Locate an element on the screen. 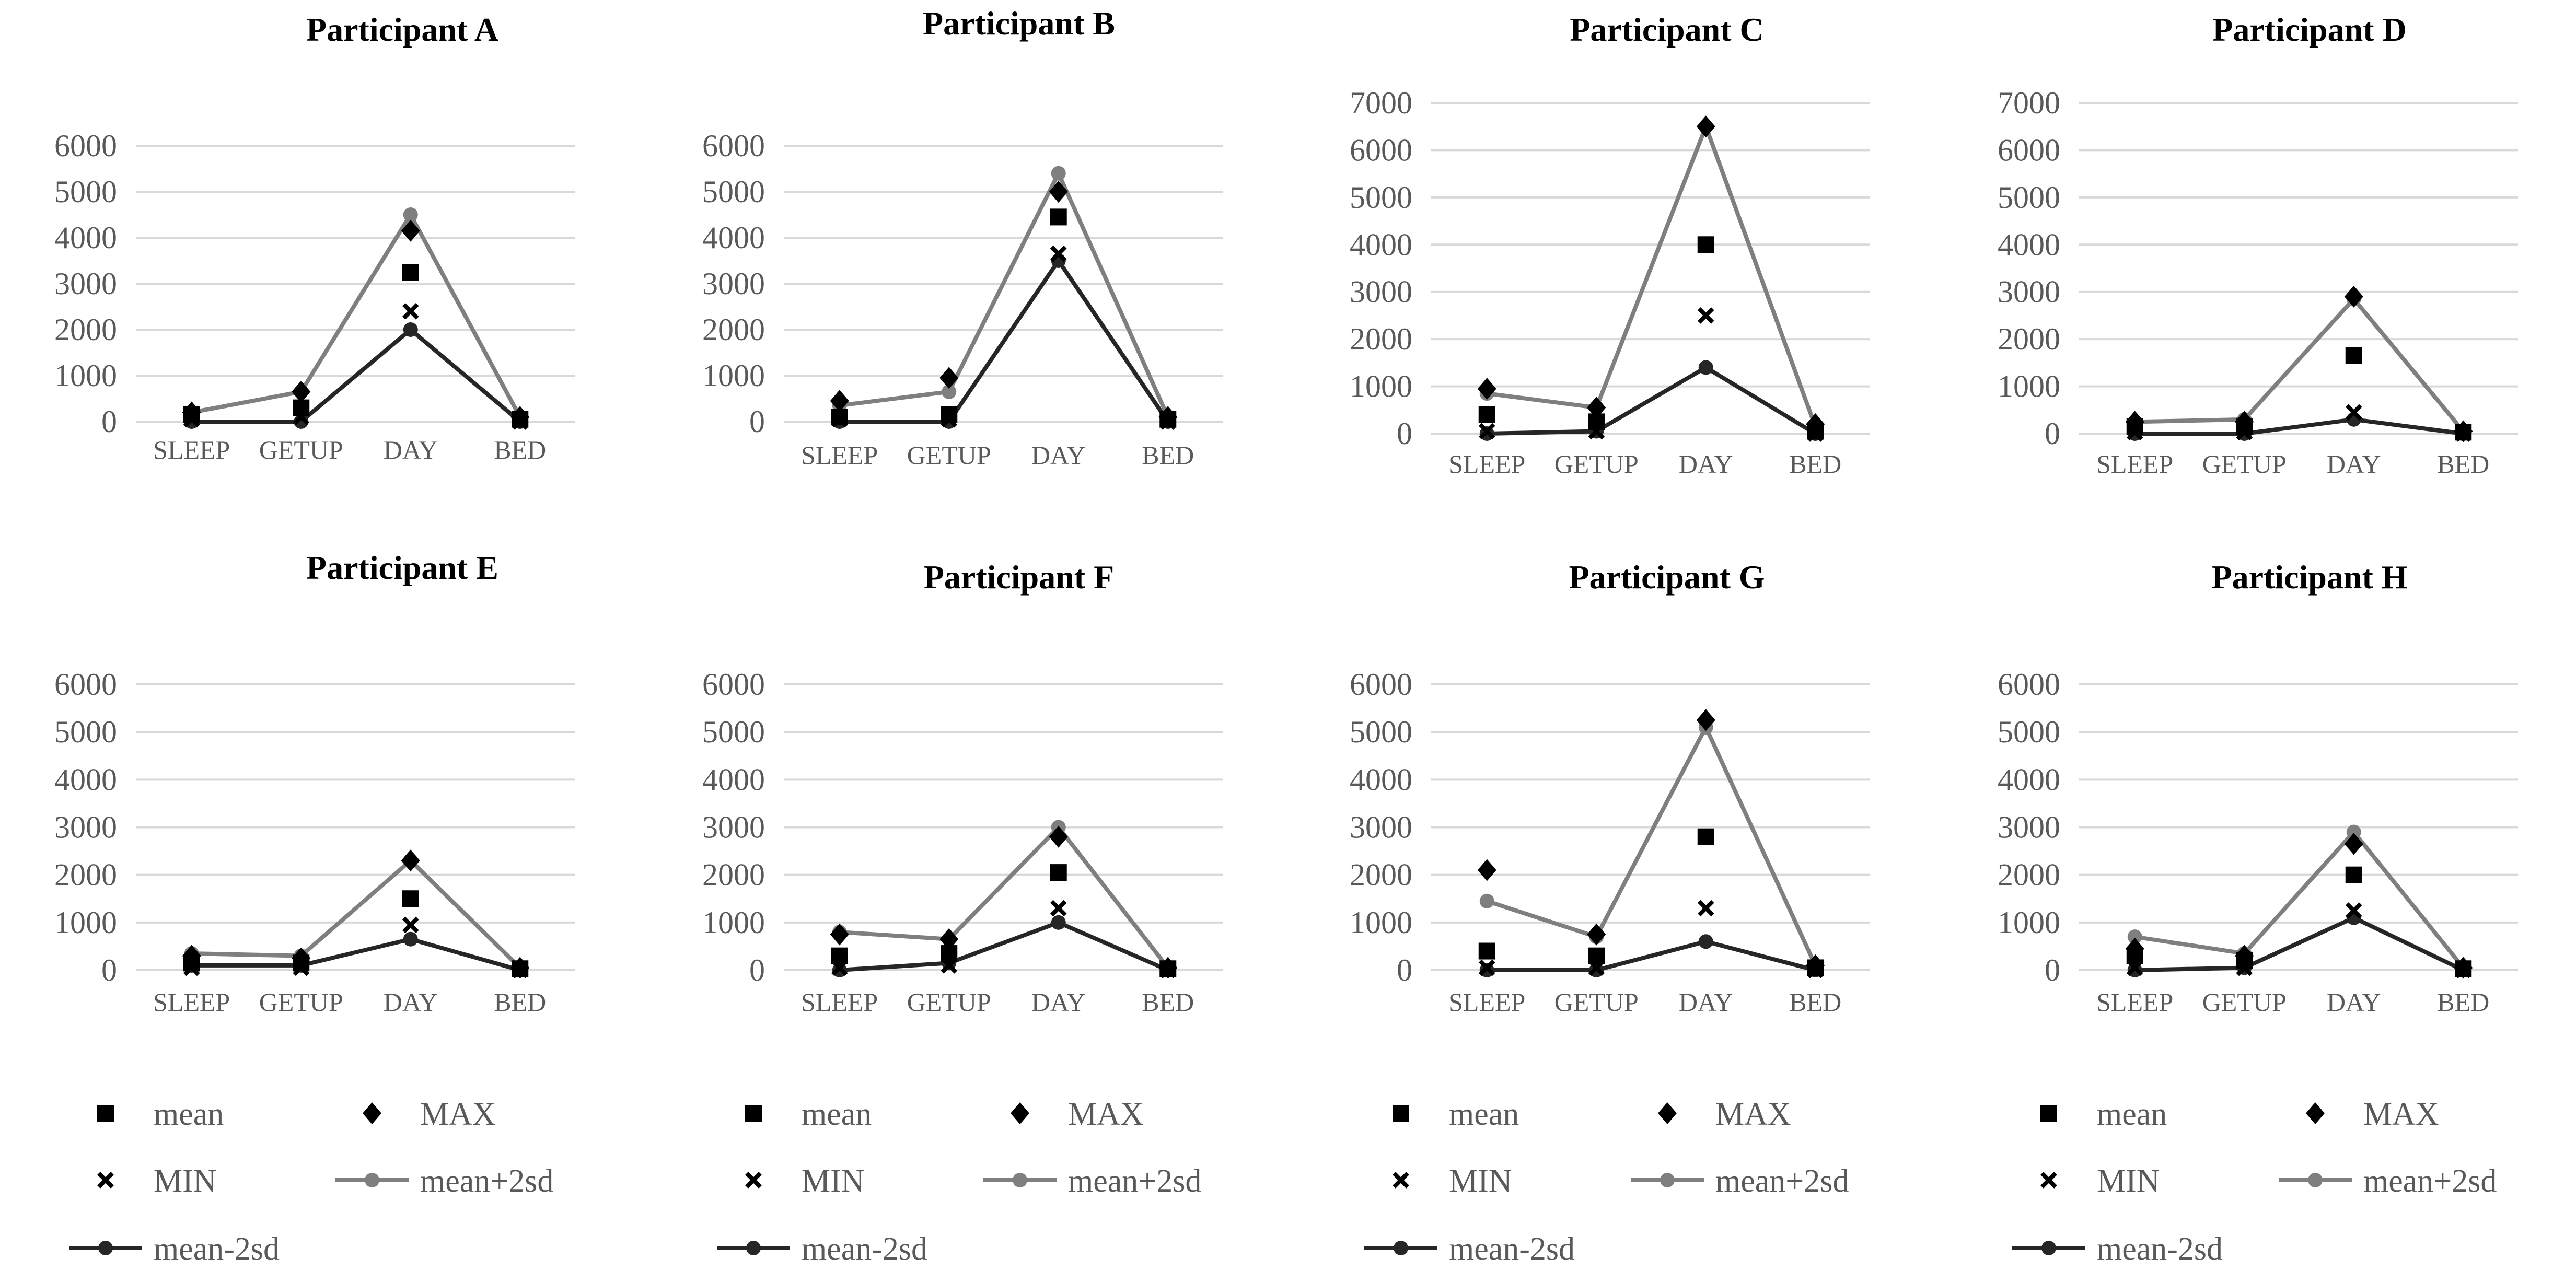  point-min is located at coordinates (2354, 911).